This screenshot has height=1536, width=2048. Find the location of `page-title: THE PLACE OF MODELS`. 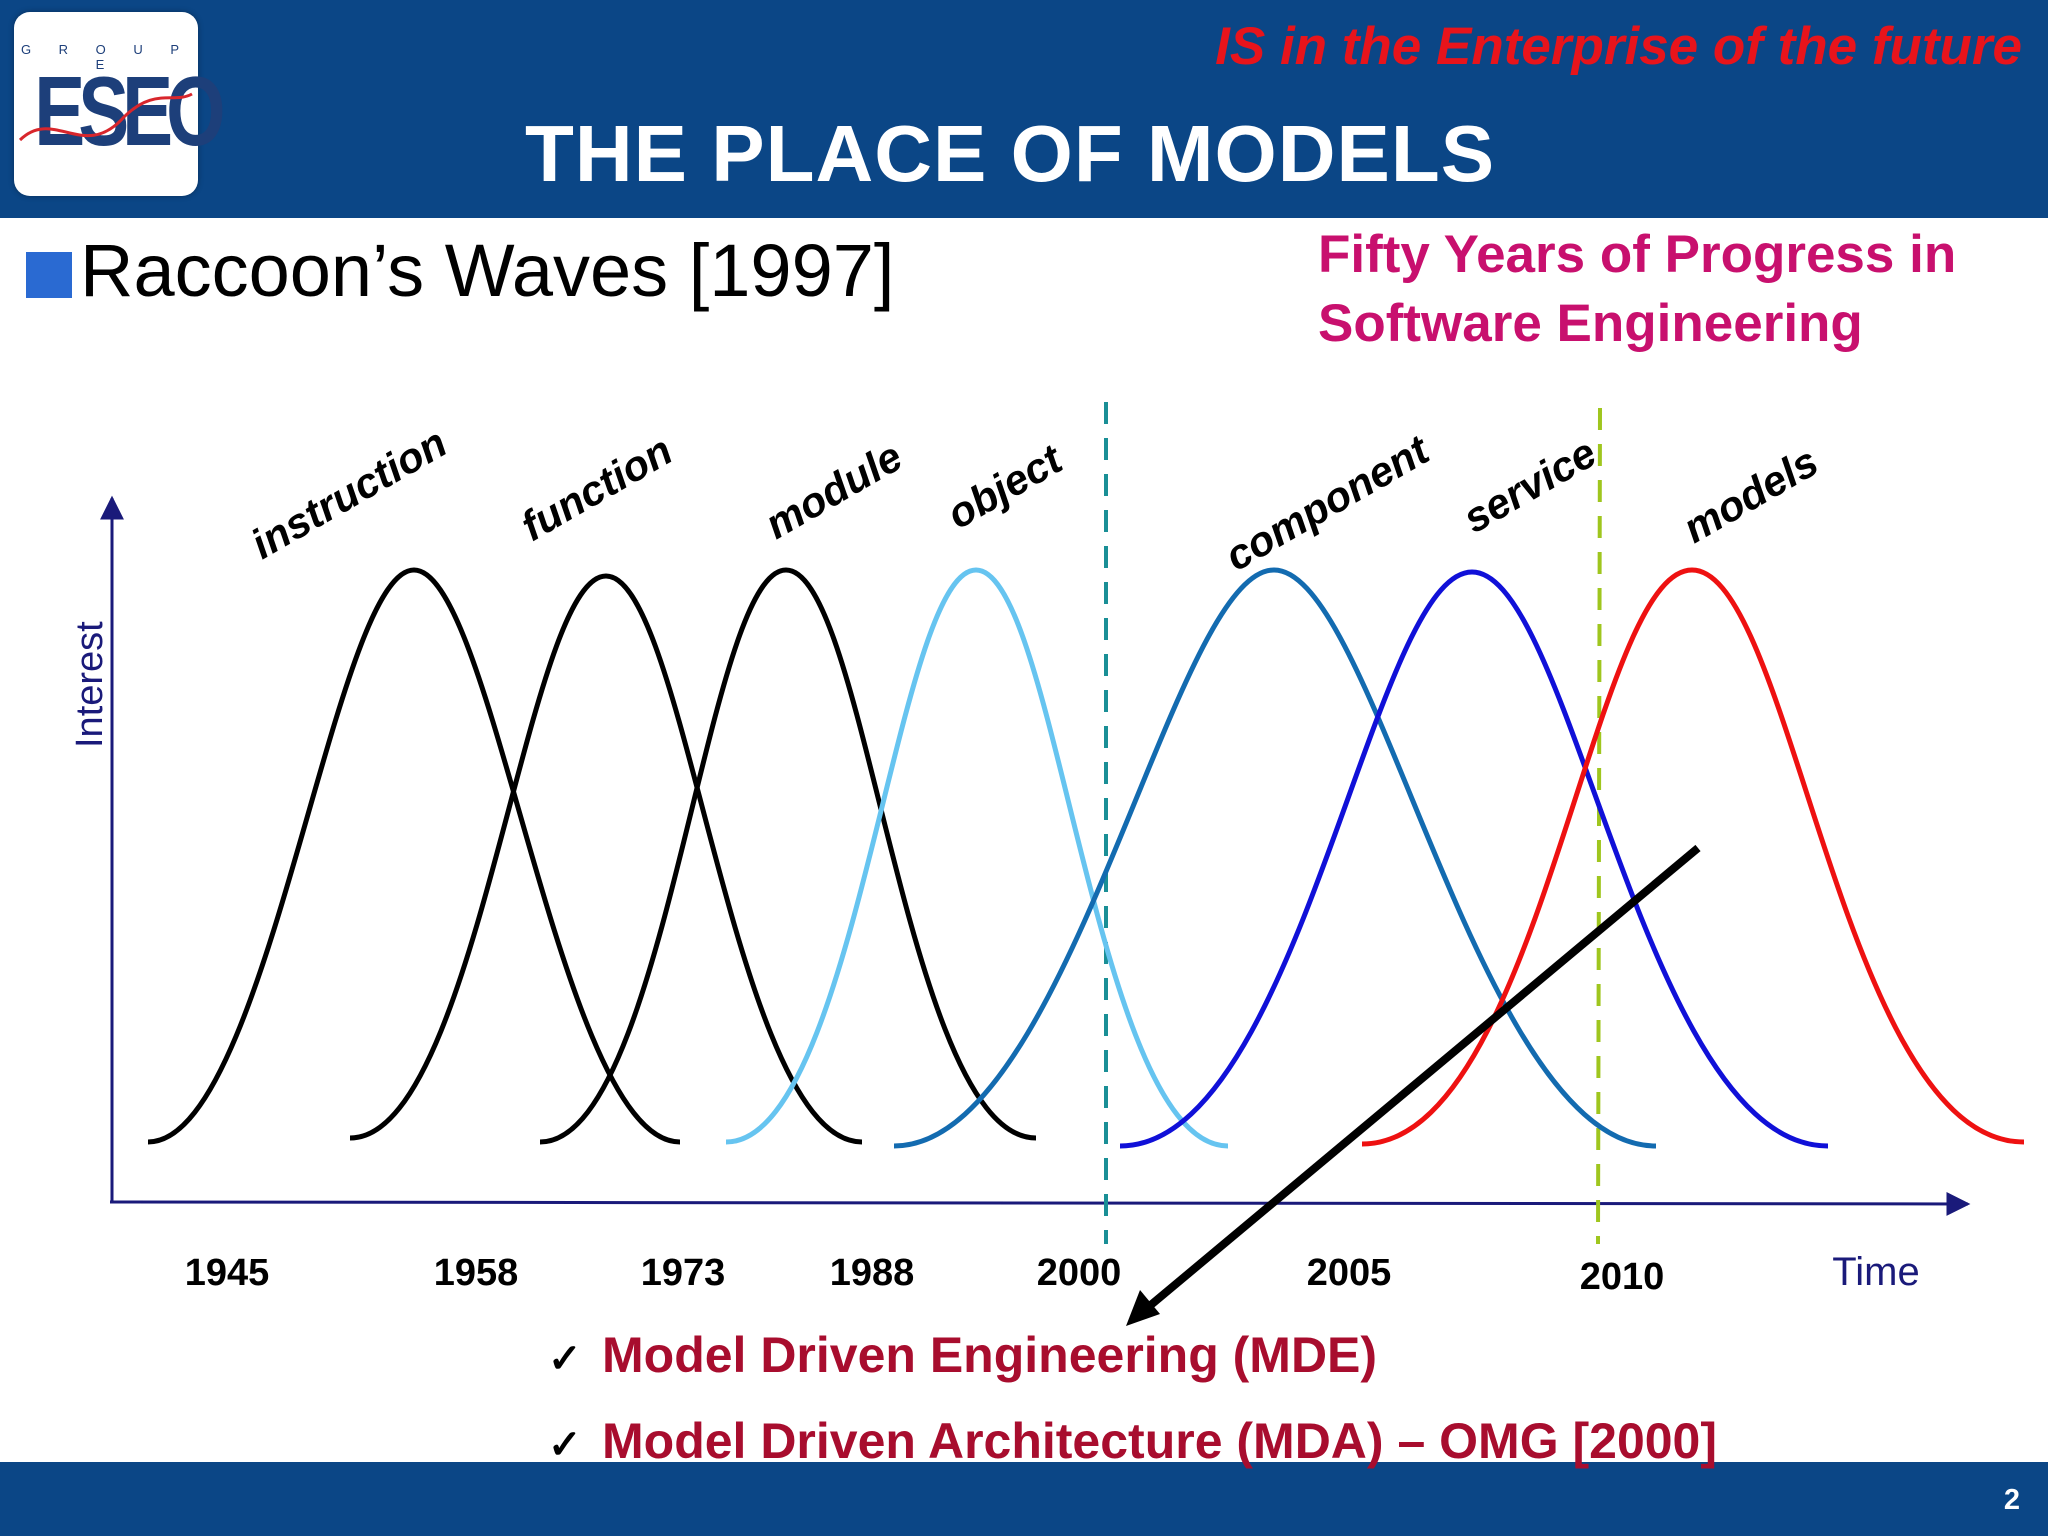

page-title: THE PLACE OF MODELS is located at coordinates (1010, 153).